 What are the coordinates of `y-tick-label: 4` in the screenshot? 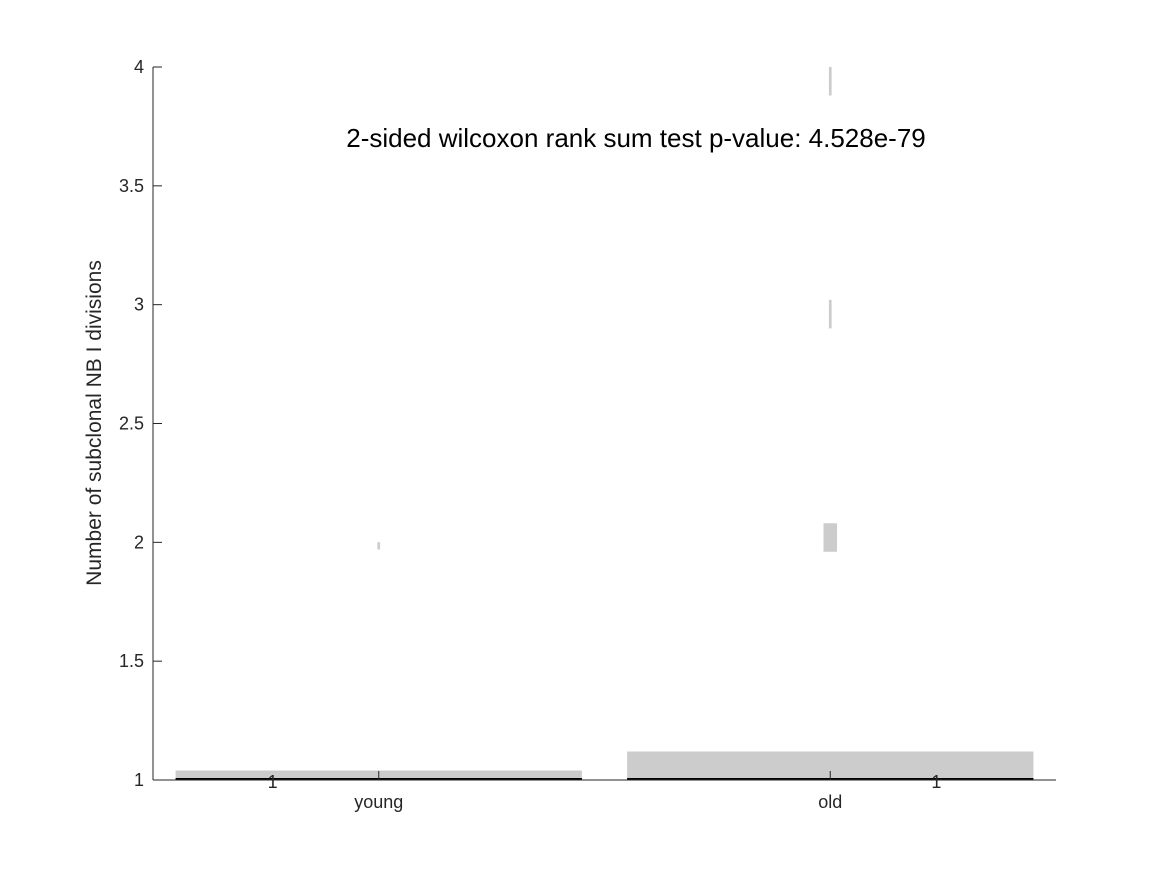 It's located at (139, 67).